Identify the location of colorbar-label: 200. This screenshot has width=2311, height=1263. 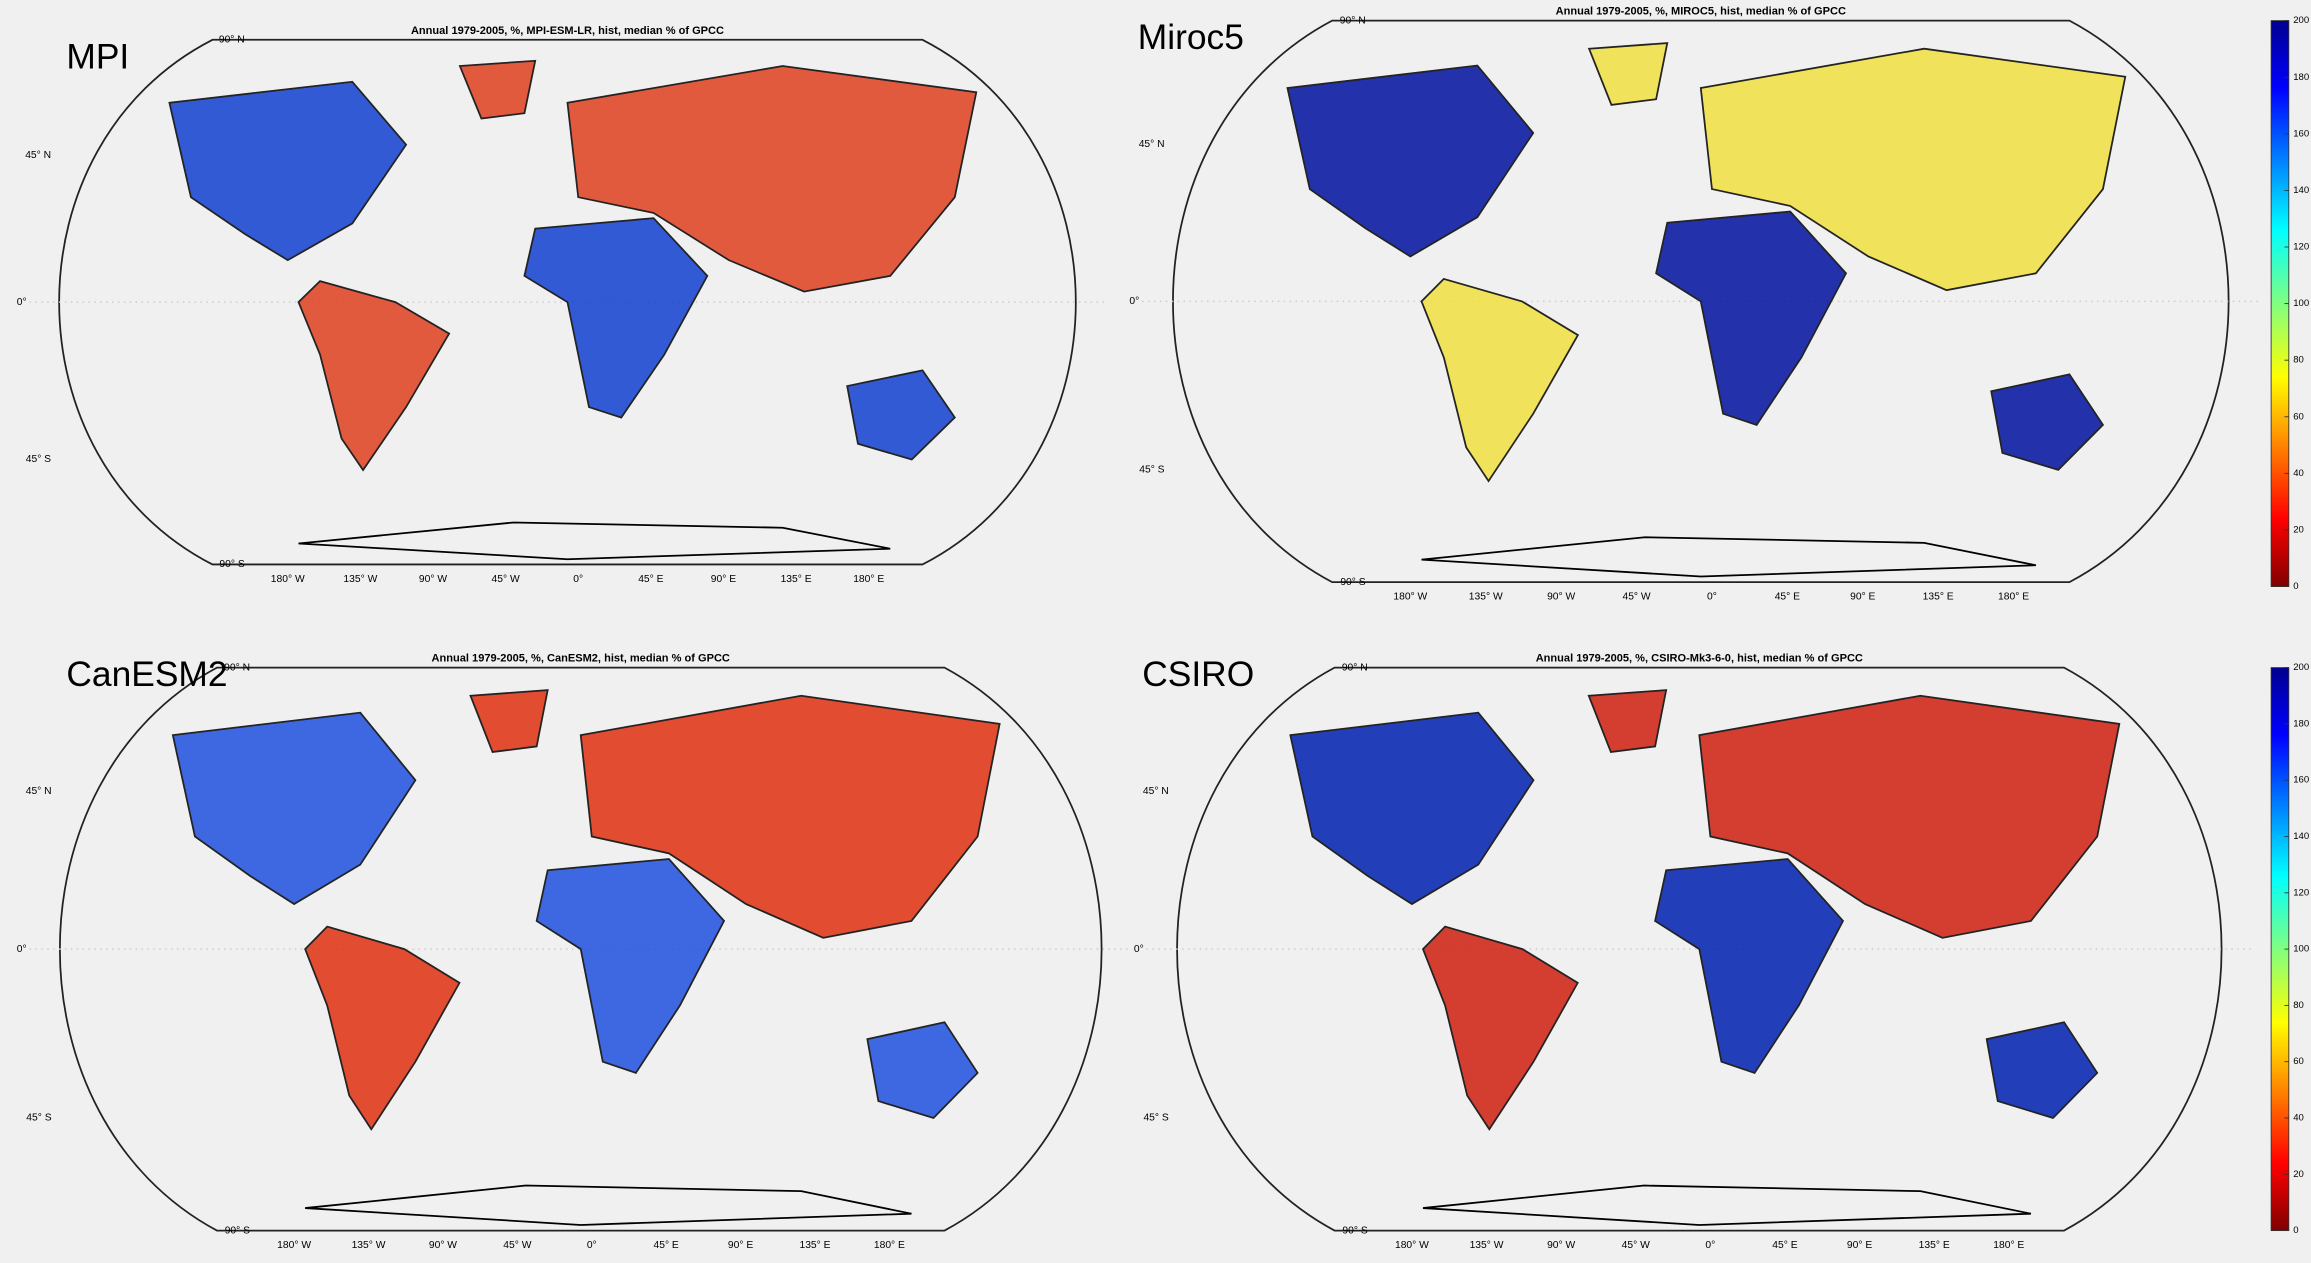
(2301, 20).